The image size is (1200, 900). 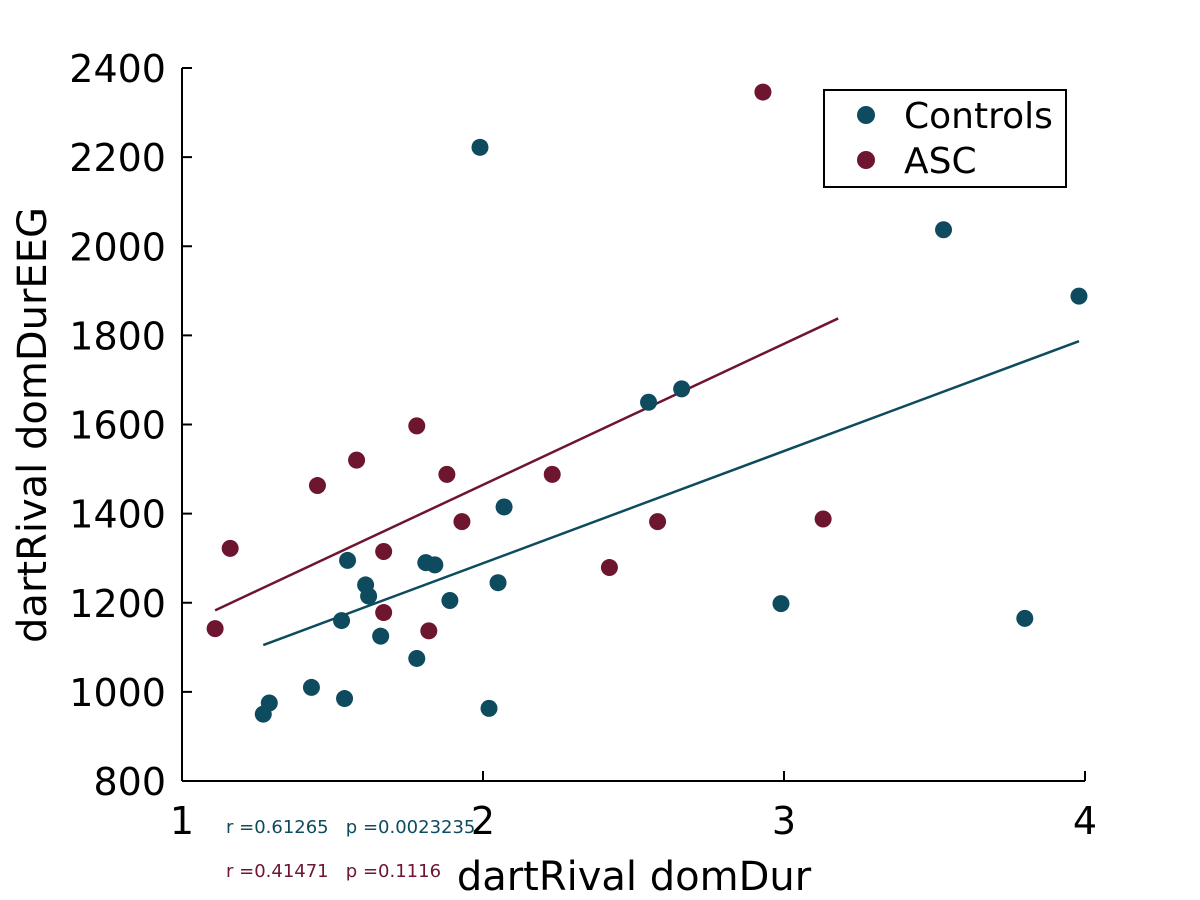 I want to click on y-tick-label: 1000, so click(x=117, y=693).